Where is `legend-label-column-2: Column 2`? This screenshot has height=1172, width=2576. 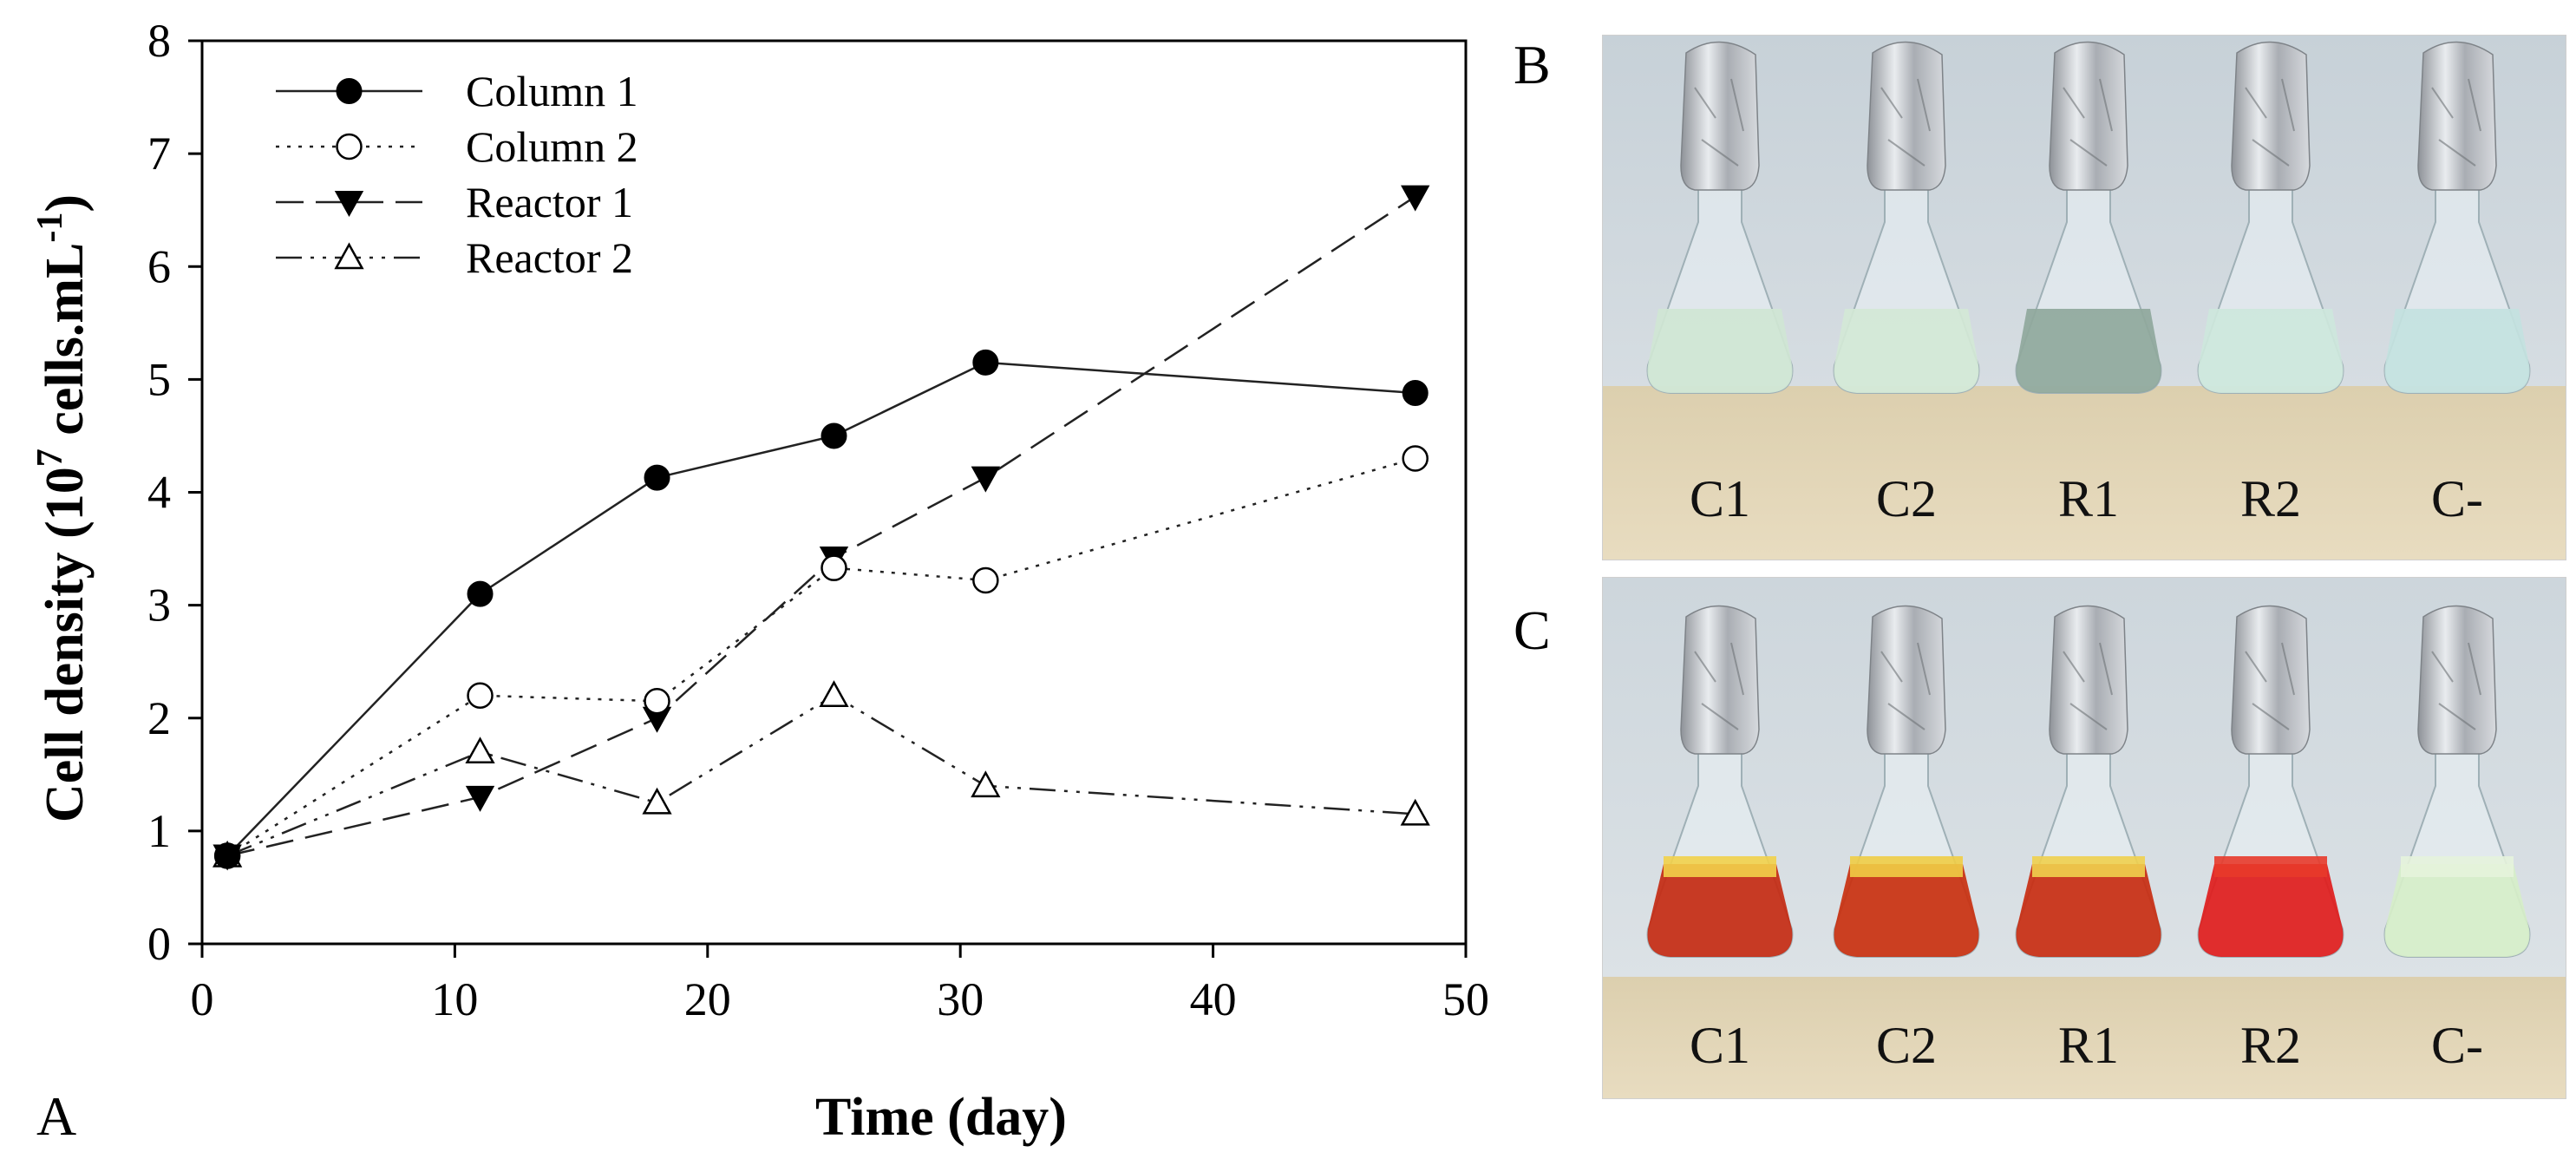
legend-label-column-2: Column 2 is located at coordinates (552, 146).